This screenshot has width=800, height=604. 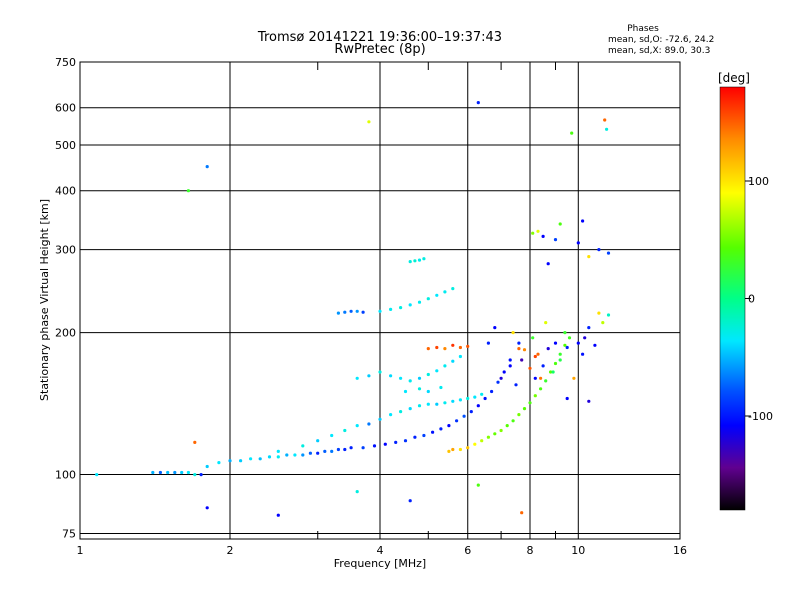 What do you see at coordinates (760, 416) in the screenshot?
I see `colorbar-tick-label: -100` at bounding box center [760, 416].